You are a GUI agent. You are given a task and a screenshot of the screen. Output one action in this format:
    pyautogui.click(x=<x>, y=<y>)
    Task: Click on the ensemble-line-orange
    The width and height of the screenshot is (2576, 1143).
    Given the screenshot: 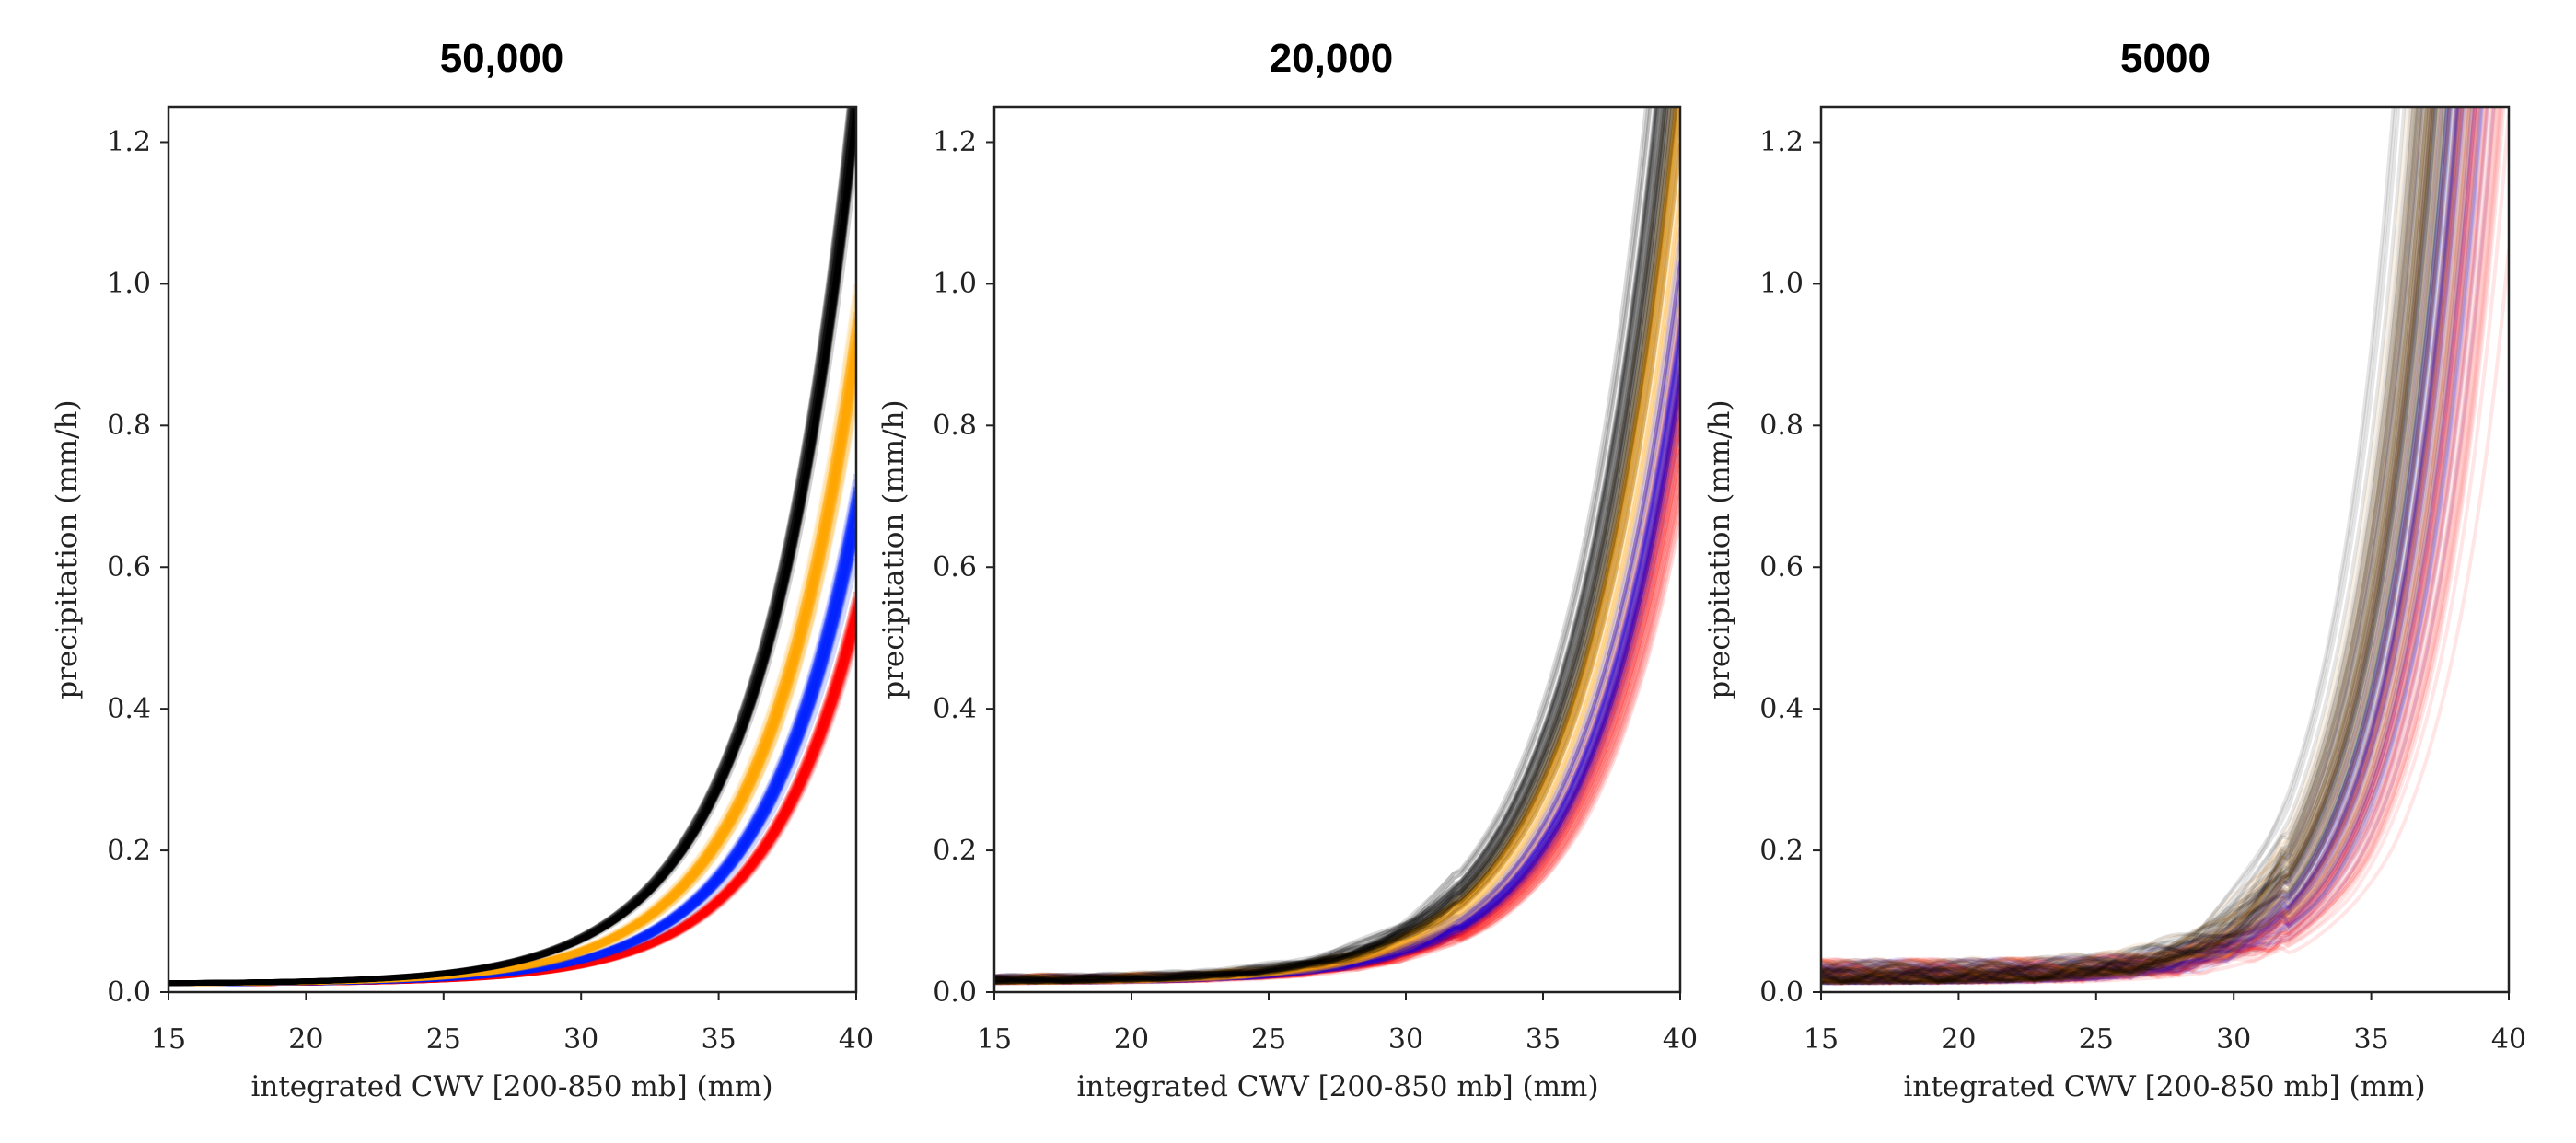 What is the action you would take?
    pyautogui.click(x=512, y=673)
    